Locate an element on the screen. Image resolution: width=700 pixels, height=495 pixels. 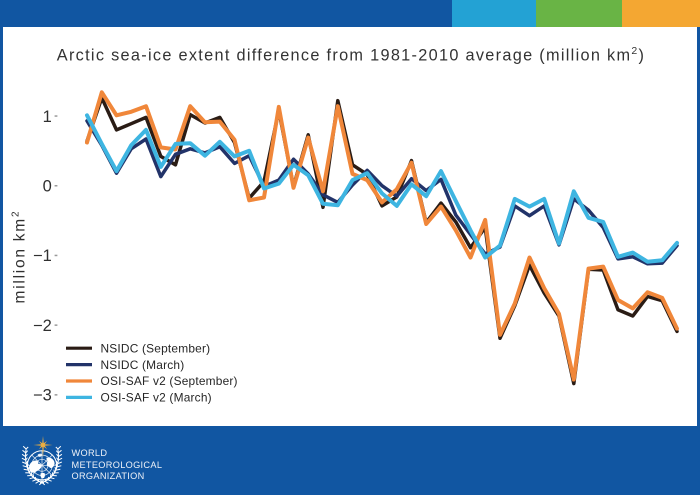
svg-text: −2 is located at coordinates (42, 326).